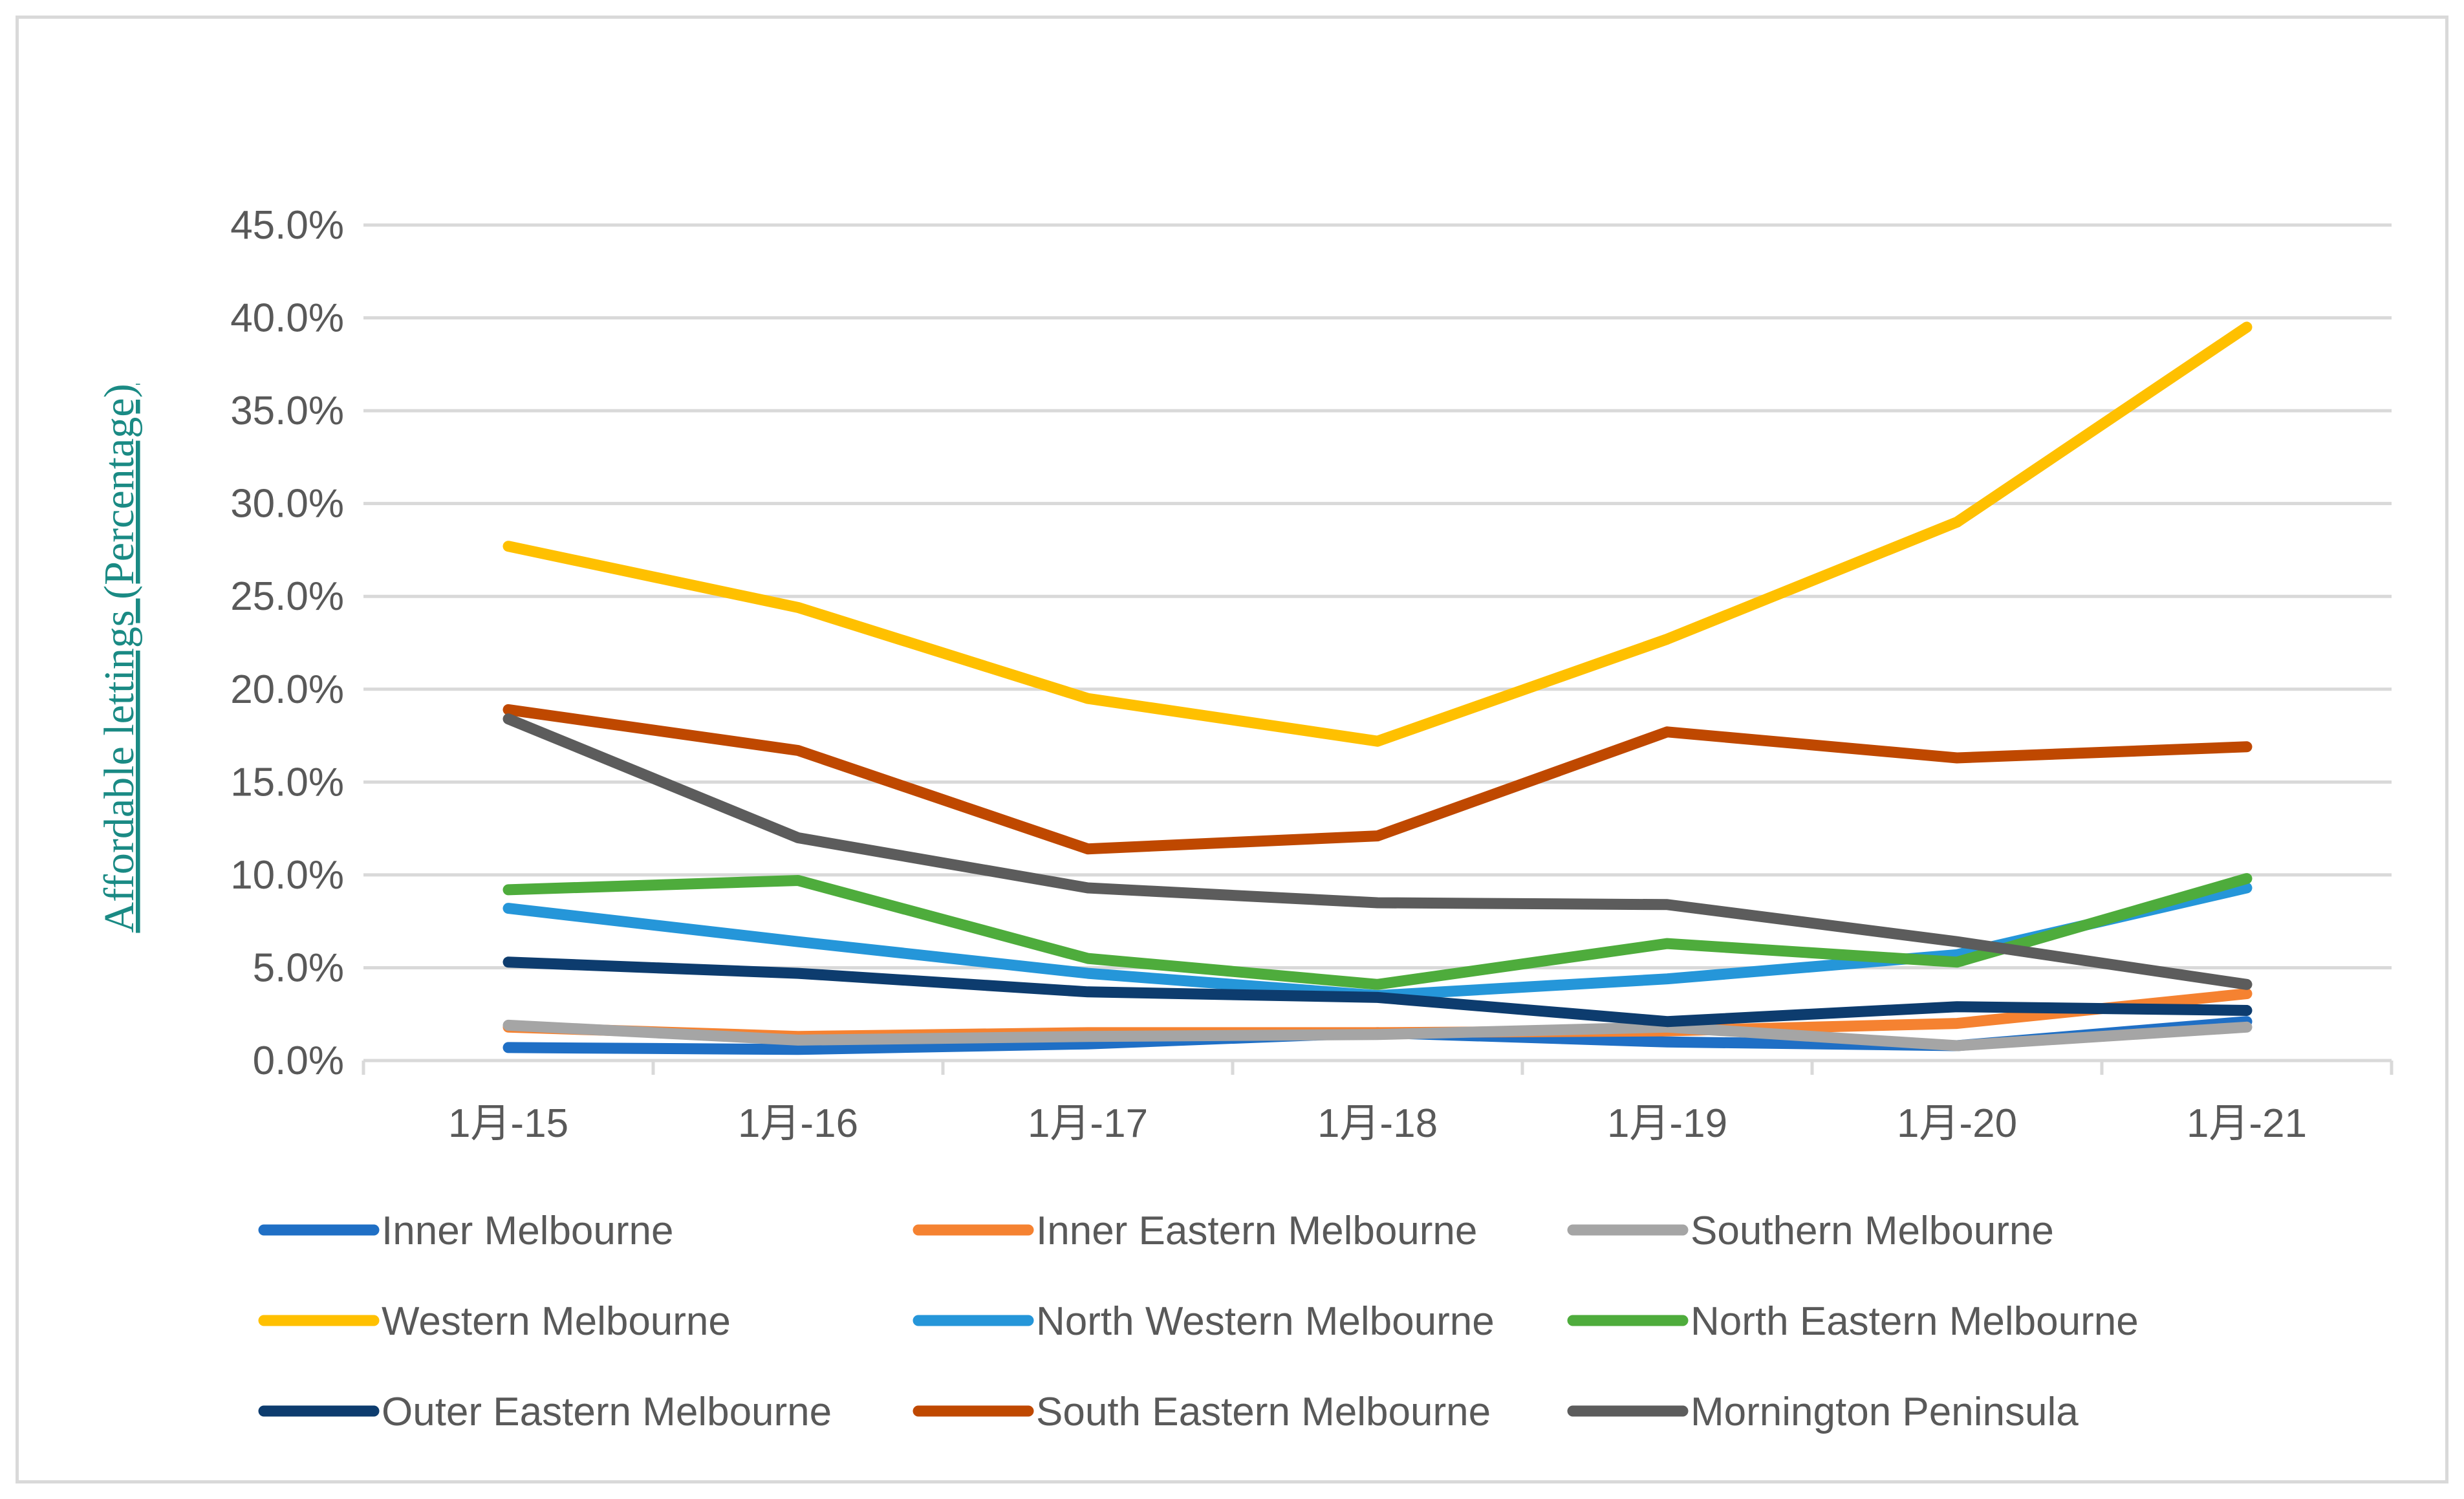 Image resolution: width=2464 pixels, height=1499 pixels. I want to click on legend-label: Inner Eastern Melbourne, so click(1256, 1231).